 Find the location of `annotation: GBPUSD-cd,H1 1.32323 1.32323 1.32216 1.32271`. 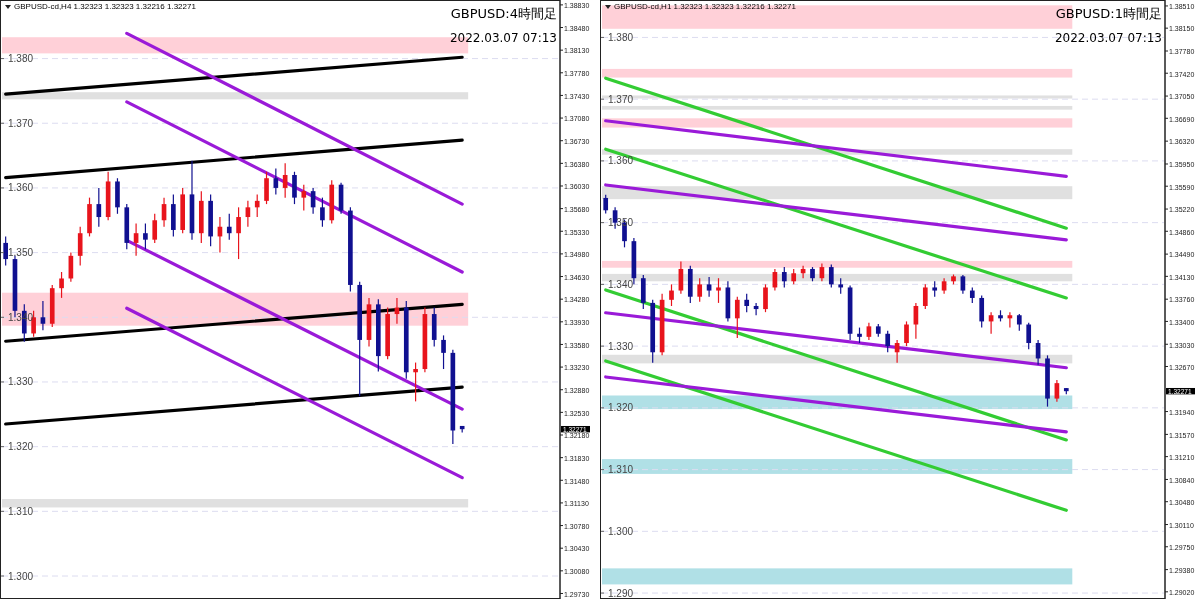

annotation: GBPUSD-cd,H1 1.32323 1.32323 1.32216 1.32271 is located at coordinates (705, 6).